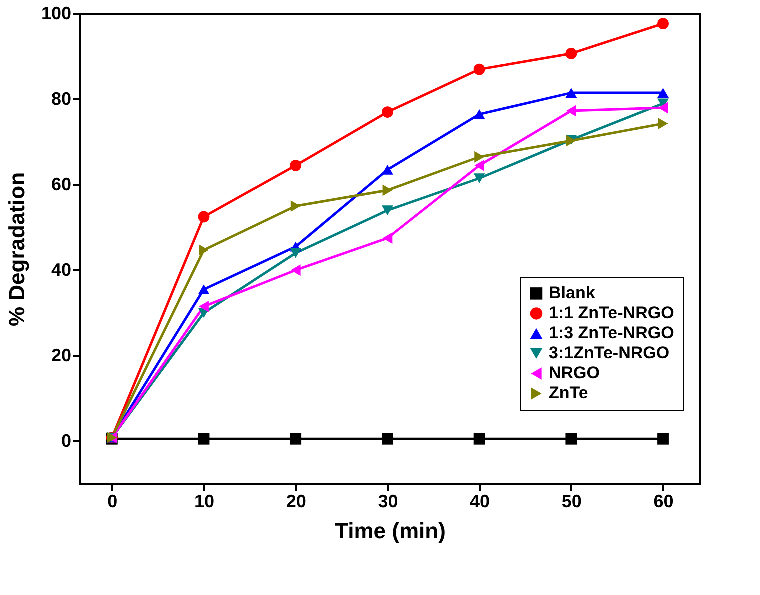 Image resolution: width=760 pixels, height=595 pixels. I want to click on x-axis-title: Time (min), so click(390, 531).